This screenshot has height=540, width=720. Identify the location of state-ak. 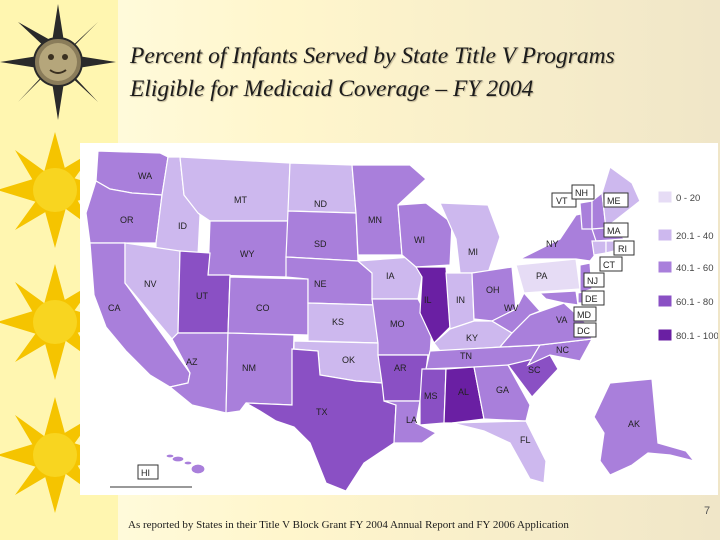
(644, 427).